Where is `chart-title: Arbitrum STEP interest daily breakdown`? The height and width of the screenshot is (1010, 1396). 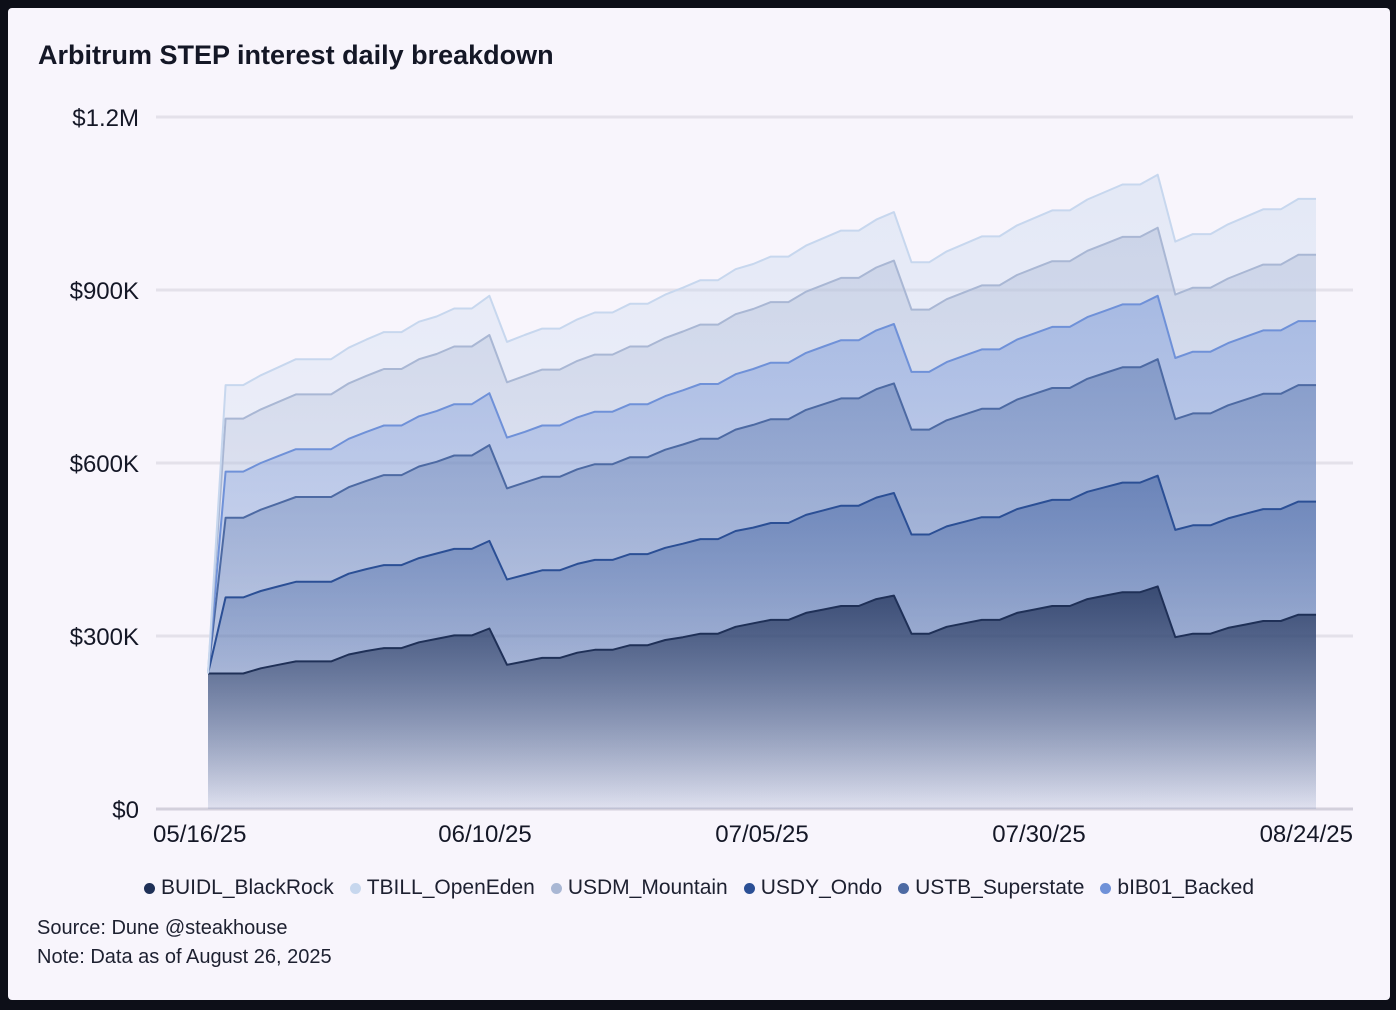
chart-title: Arbitrum STEP interest daily breakdown is located at coordinates (296, 55).